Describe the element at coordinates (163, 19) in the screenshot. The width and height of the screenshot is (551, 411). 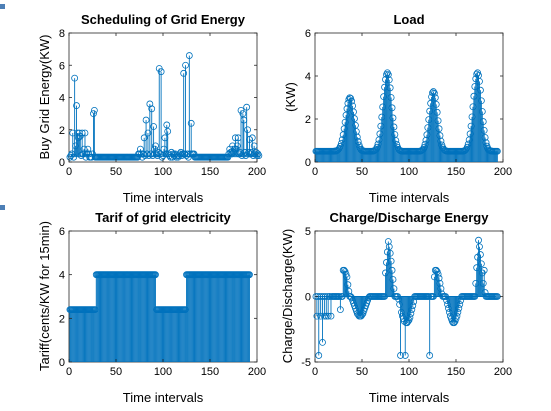
I see `panel-title: Scheduling of Grid Energy` at that location.